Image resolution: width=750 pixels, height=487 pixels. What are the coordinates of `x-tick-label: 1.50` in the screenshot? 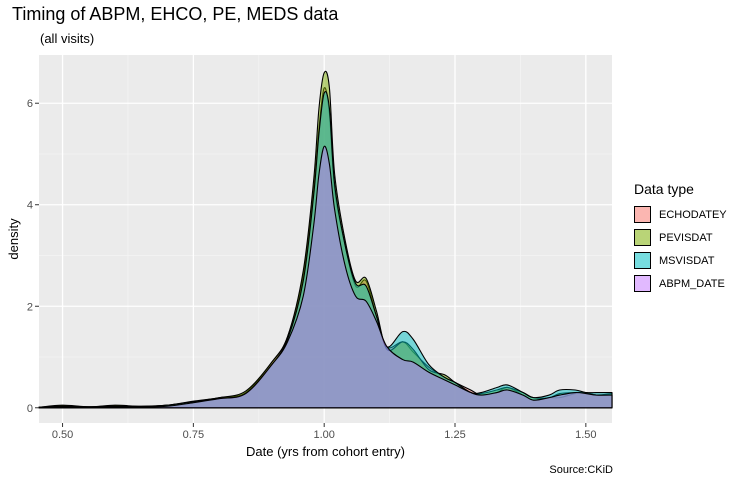 It's located at (585, 435).